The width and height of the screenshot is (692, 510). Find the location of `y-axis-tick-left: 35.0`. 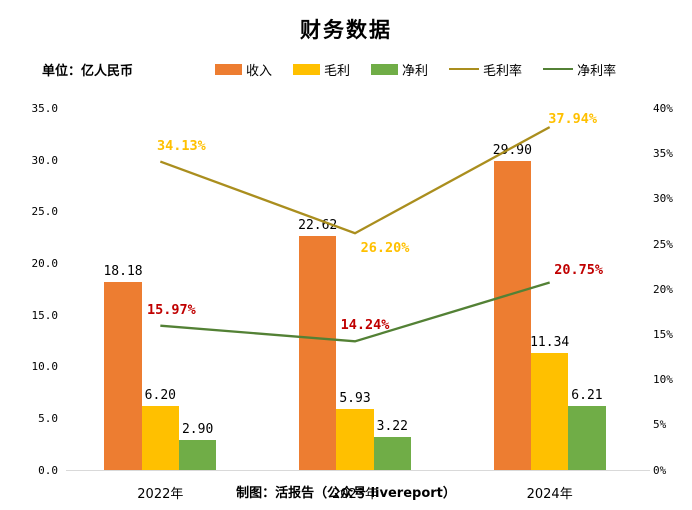

y-axis-tick-left: 35.0 is located at coordinates (45, 108).